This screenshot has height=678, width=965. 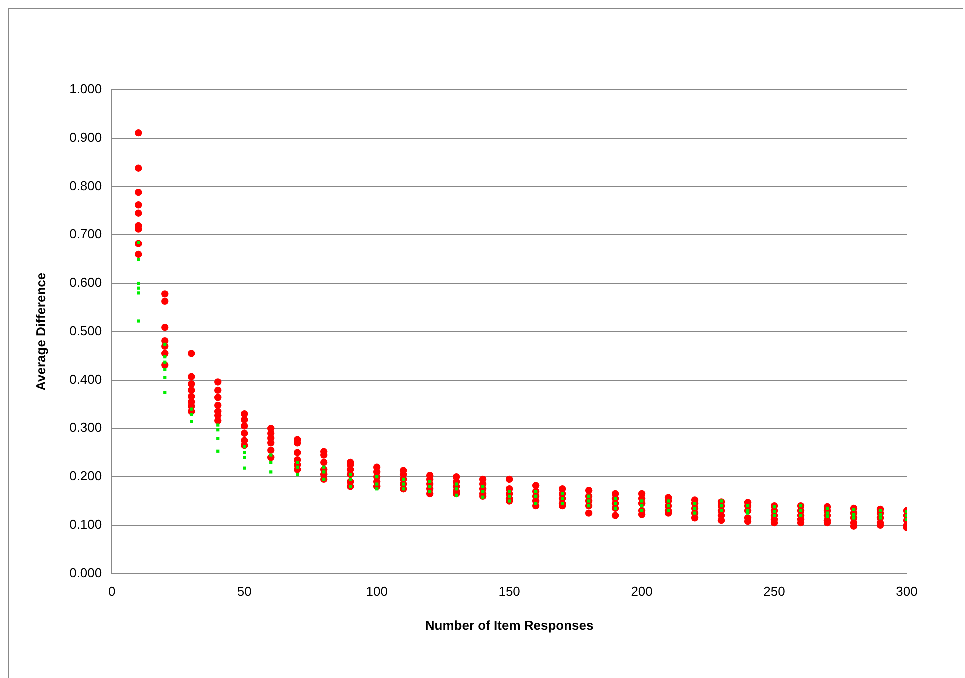 What do you see at coordinates (86, 186) in the screenshot?
I see `y-tick-label: 0.800` at bounding box center [86, 186].